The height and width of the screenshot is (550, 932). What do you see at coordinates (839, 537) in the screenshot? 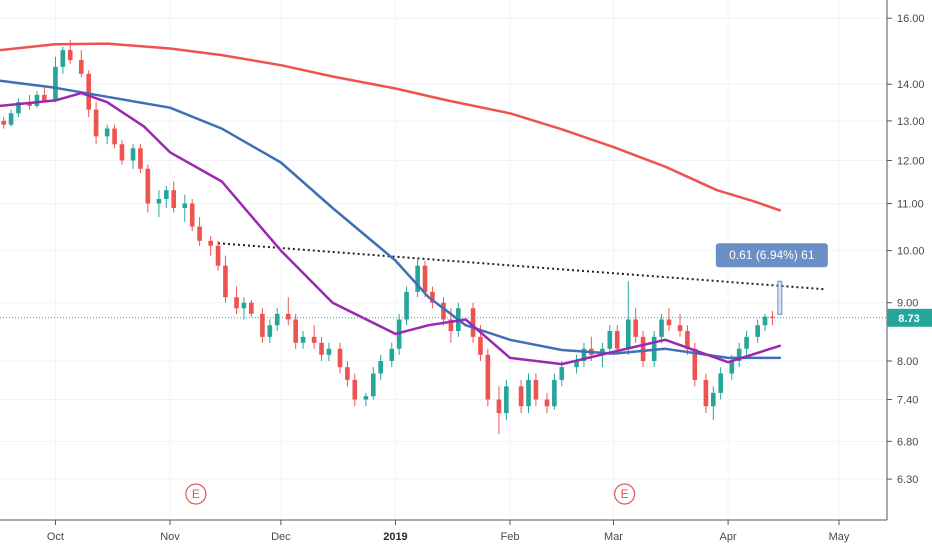
I see `x-tick-label: May` at bounding box center [839, 537].